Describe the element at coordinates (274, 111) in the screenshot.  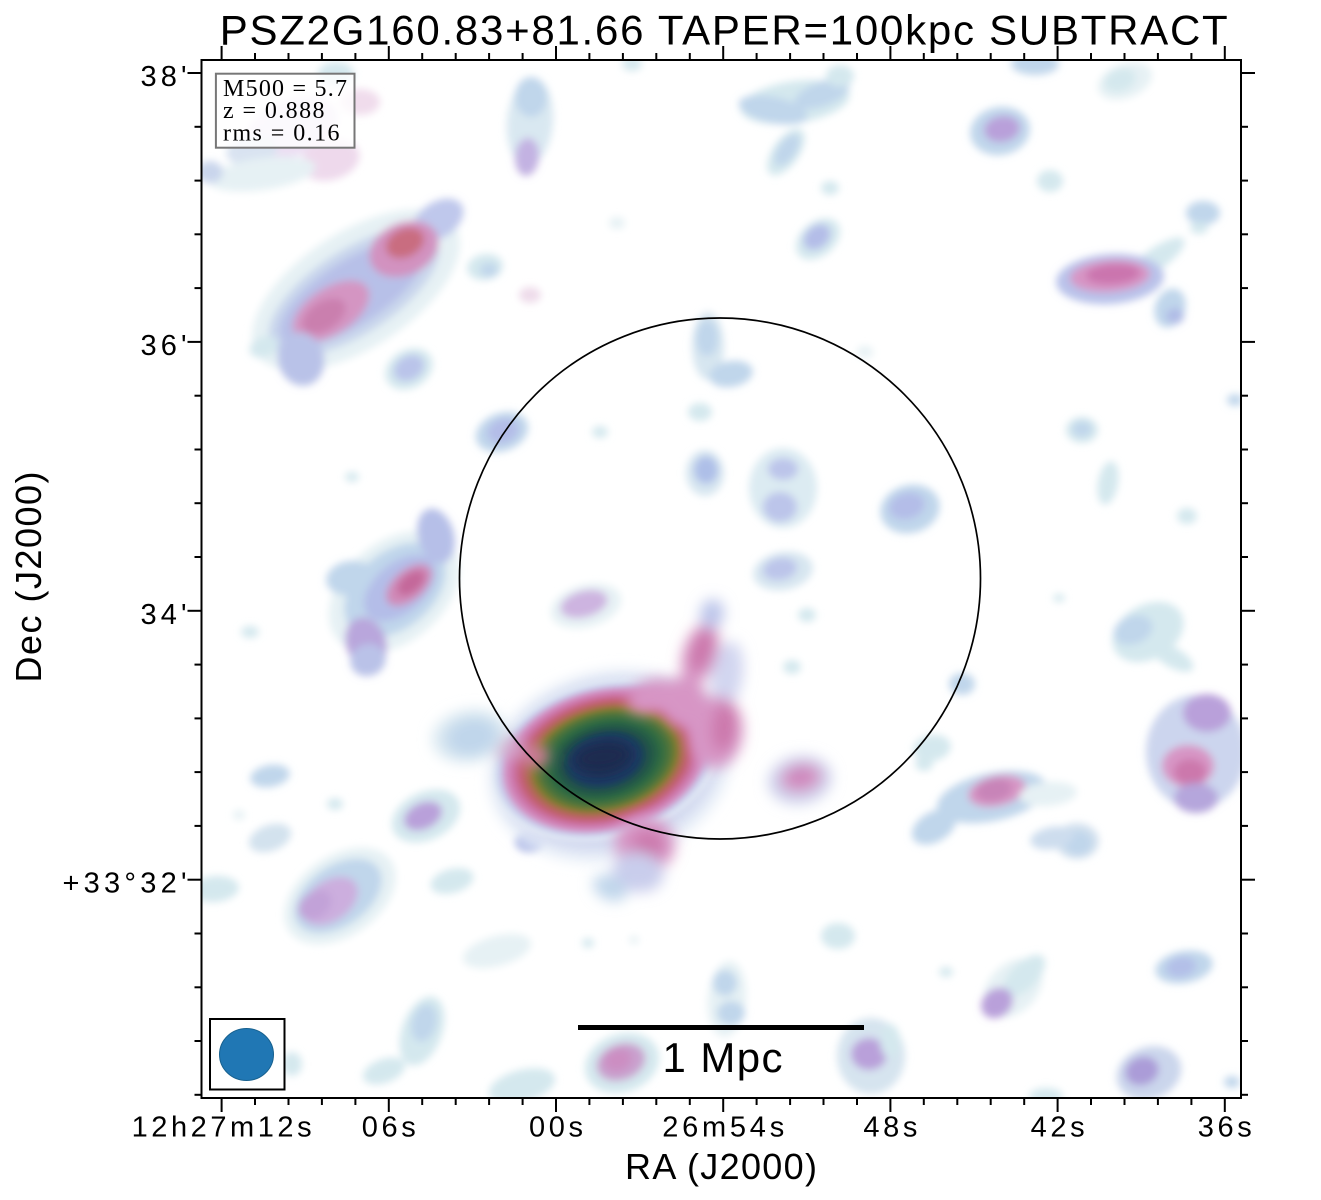
I see `svg-text: z = 0.888` at that location.